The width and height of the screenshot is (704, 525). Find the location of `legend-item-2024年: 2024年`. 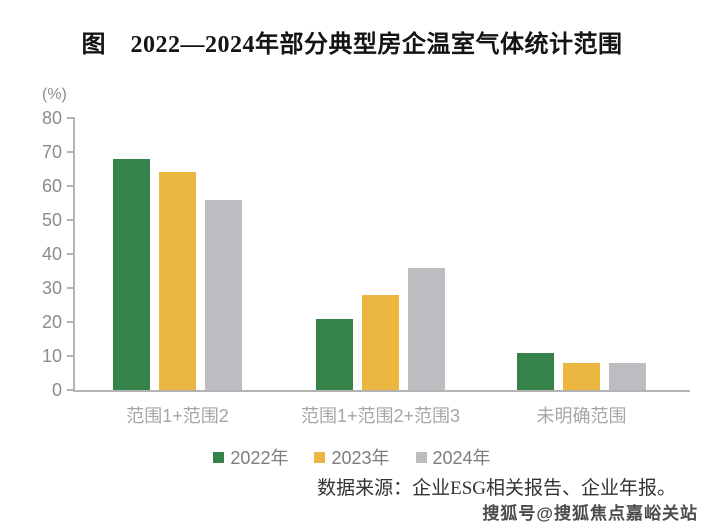

legend-item-2024年: 2024年 is located at coordinates (453, 457).